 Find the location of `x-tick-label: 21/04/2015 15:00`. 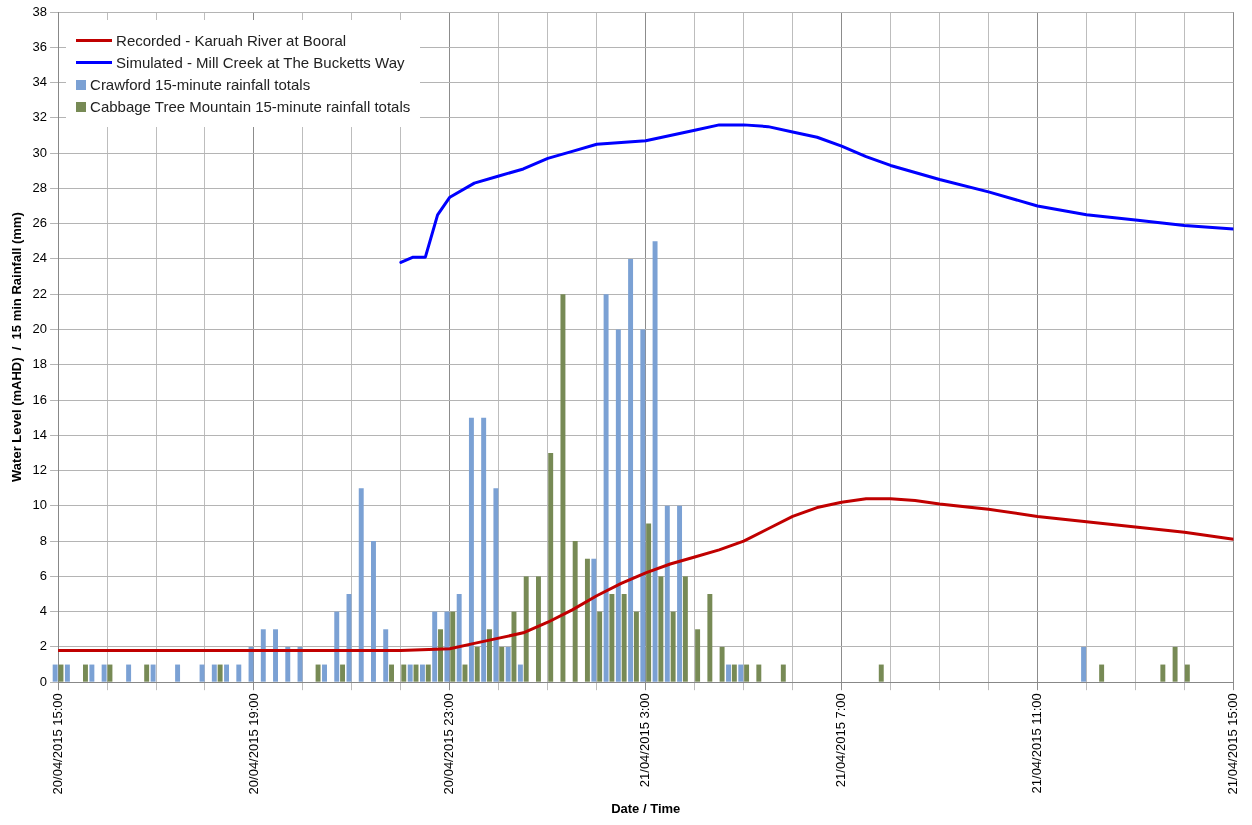

x-tick-label: 21/04/2015 15:00 is located at coordinates (1232, 744).